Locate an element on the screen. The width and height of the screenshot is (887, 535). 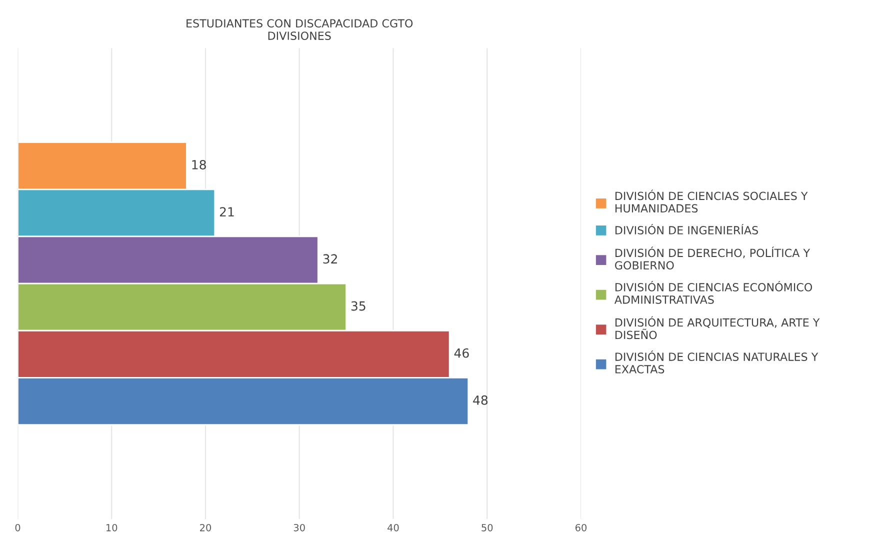
data-label: 21 is located at coordinates (227, 211).